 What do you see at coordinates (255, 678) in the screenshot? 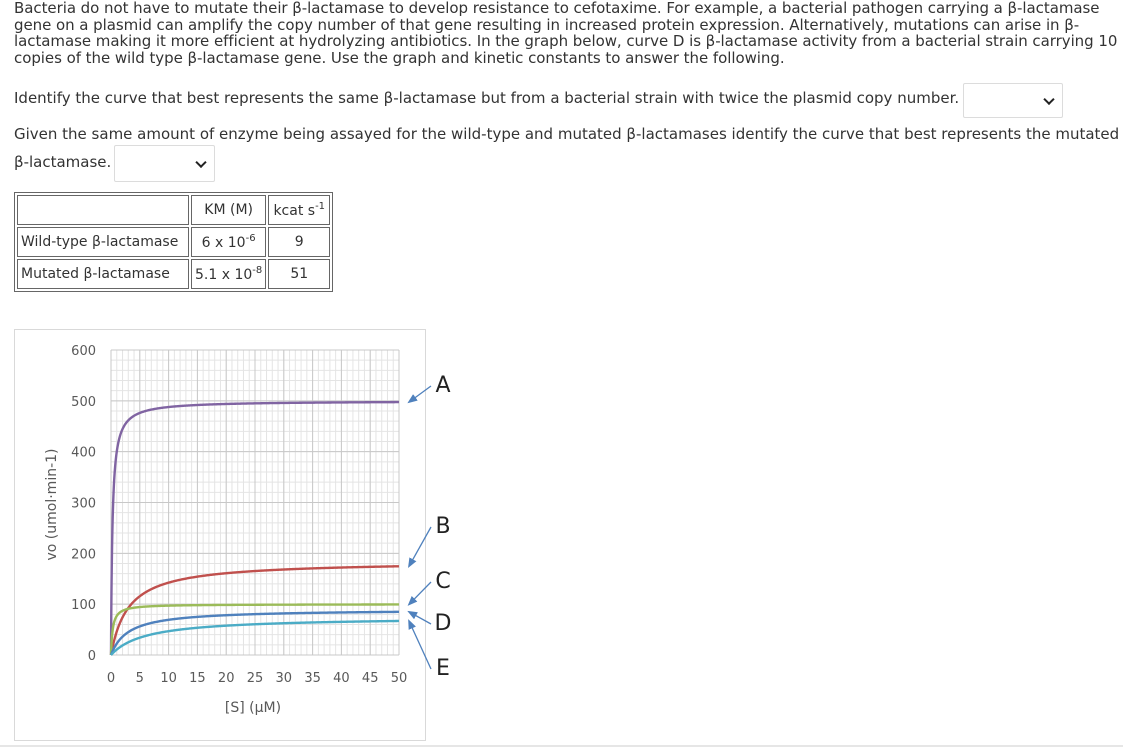
I see `x-tick-label: 25` at bounding box center [255, 678].